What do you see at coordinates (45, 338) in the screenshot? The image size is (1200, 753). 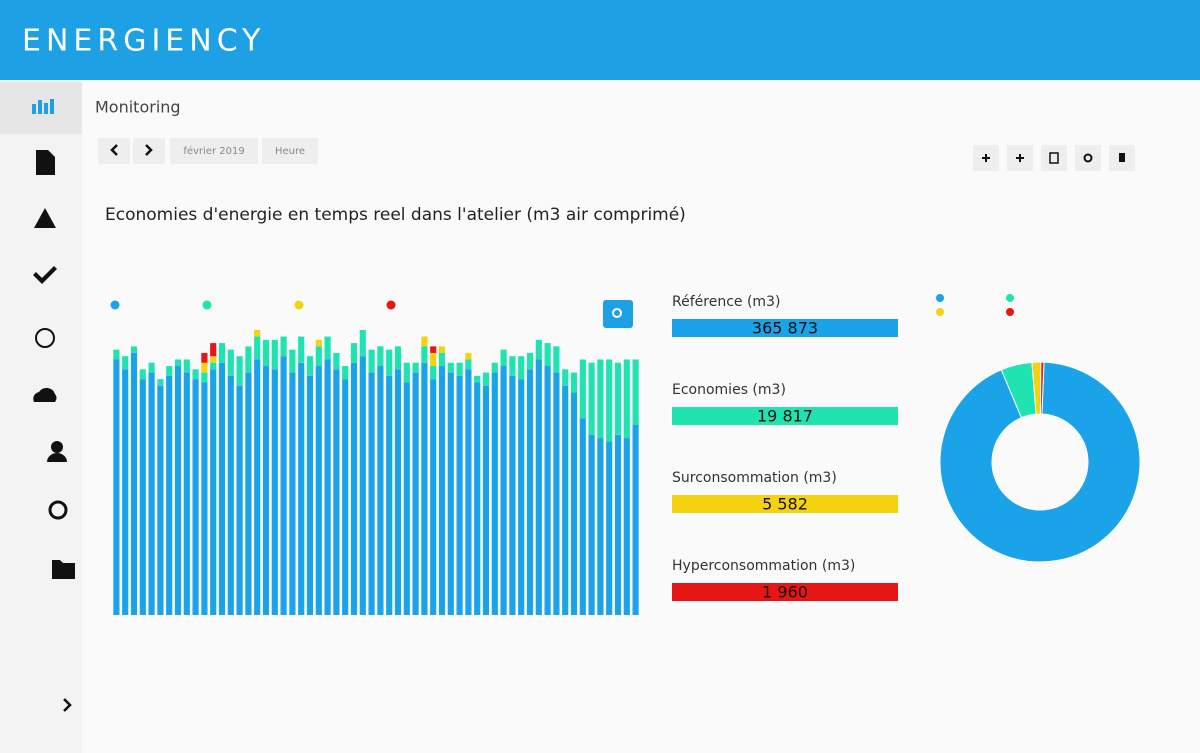 I see `icon-gauge` at bounding box center [45, 338].